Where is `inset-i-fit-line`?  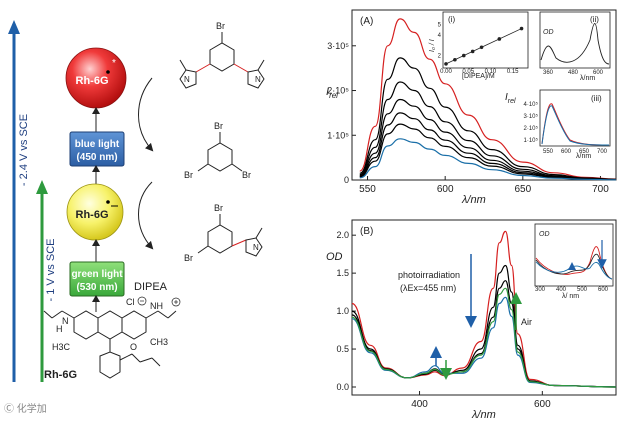
inset-i-fit-line is located at coordinates (483, 46).